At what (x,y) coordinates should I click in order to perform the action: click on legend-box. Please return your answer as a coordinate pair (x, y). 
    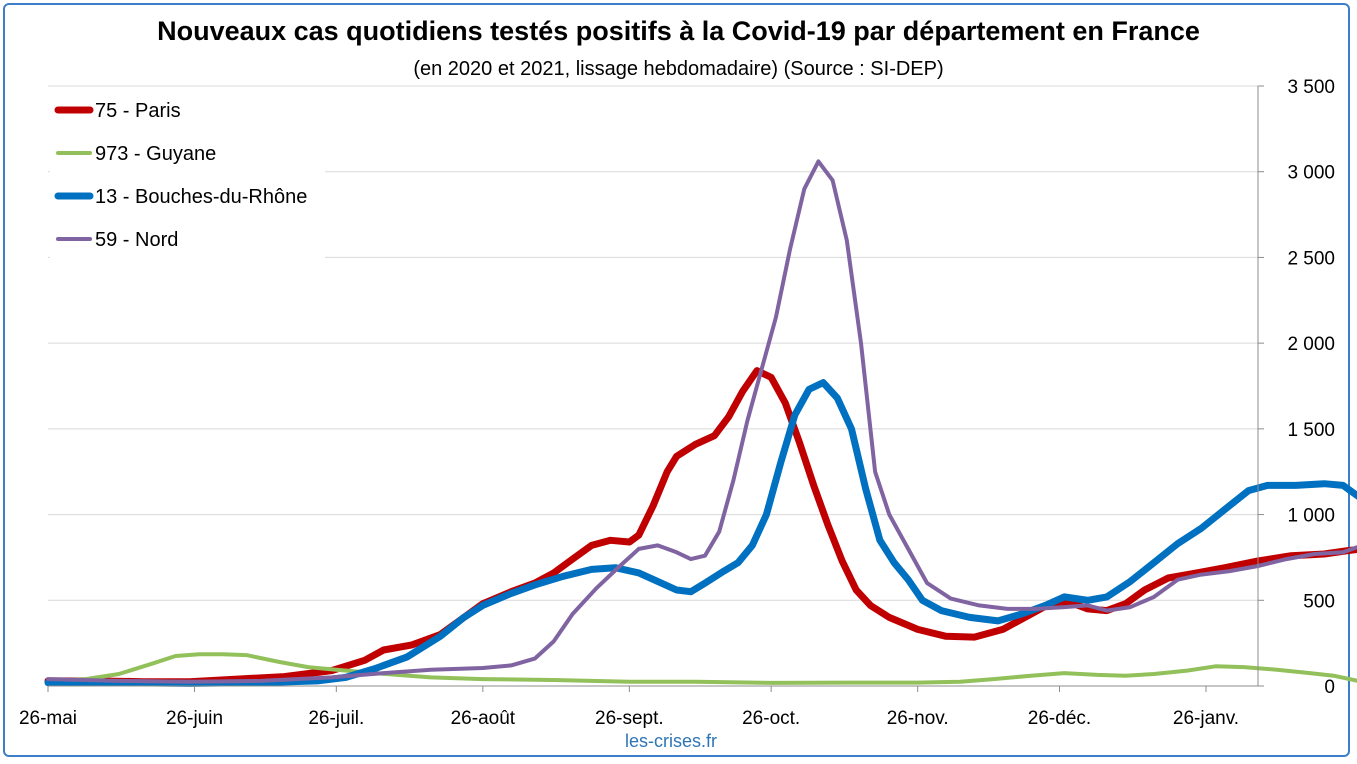
    Looking at the image, I should click on (187, 175).